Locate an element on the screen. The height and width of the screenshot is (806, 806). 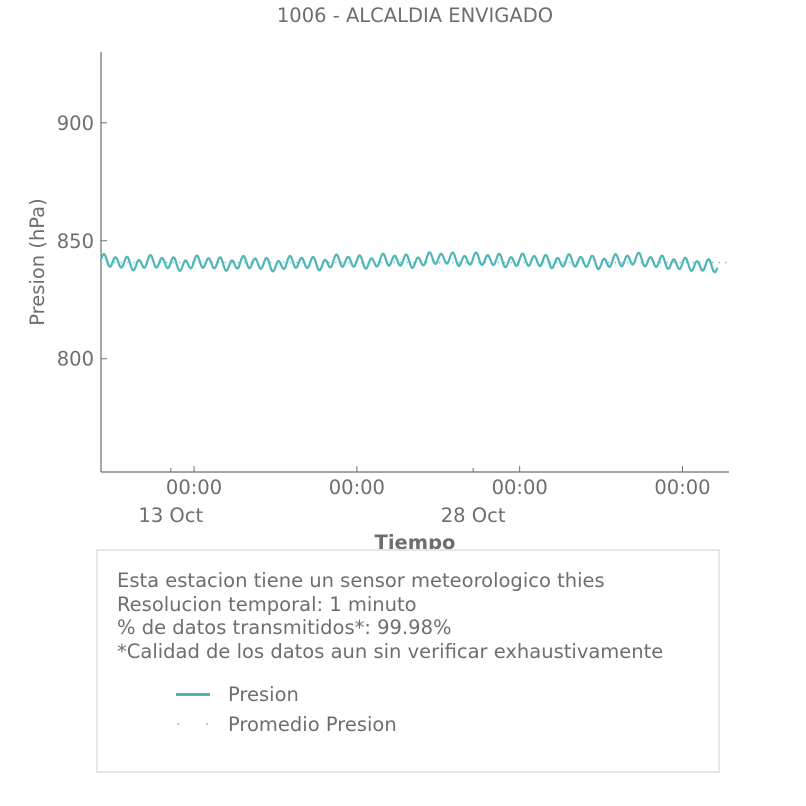
legend-item-promedio: Promedio Presion is located at coordinates (286, 724).